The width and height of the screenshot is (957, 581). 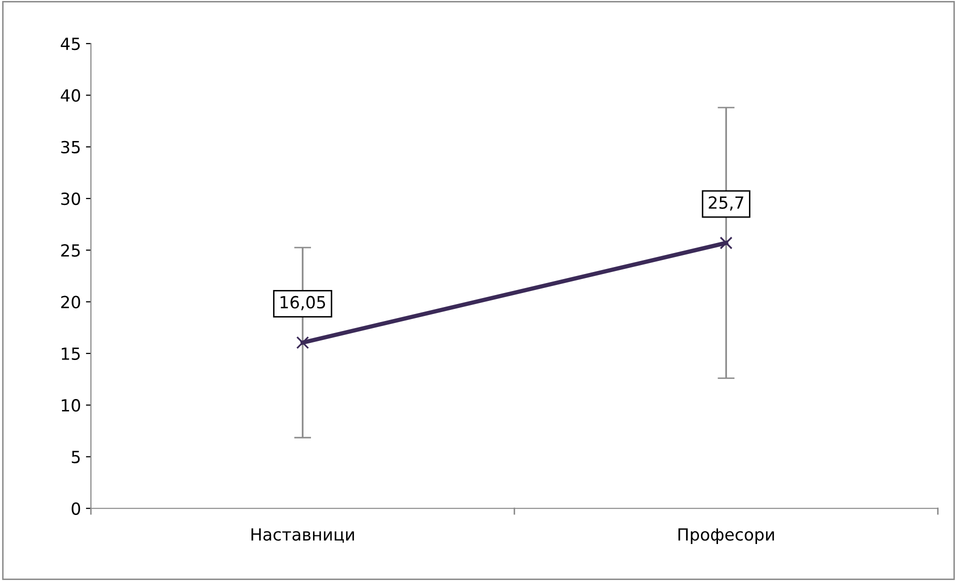 I want to click on y-tick-label: 40, so click(x=70, y=95).